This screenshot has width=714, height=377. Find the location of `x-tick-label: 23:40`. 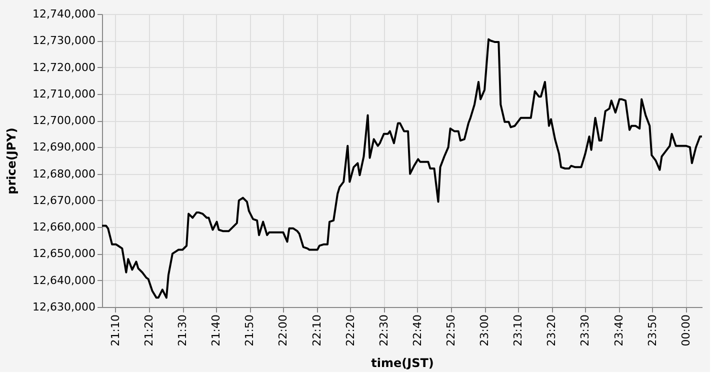

x-tick-label: 23:40 is located at coordinates (619, 330).